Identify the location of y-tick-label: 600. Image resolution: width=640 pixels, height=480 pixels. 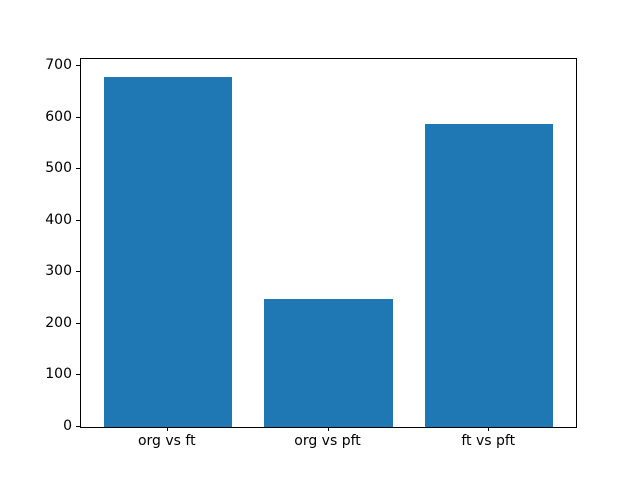
(58, 116).